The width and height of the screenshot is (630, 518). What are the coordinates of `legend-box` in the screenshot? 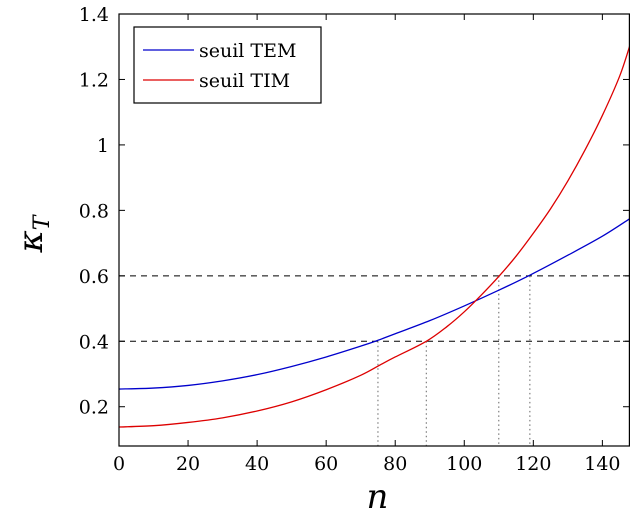 It's located at (227, 65).